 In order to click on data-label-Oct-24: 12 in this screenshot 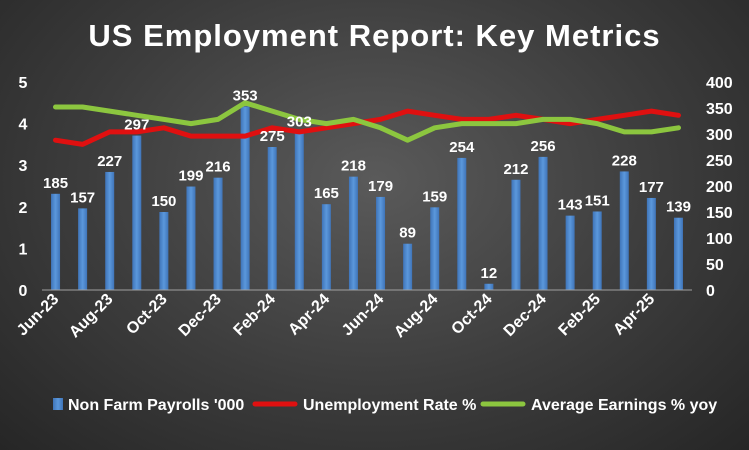, I will do `click(489, 273)`.